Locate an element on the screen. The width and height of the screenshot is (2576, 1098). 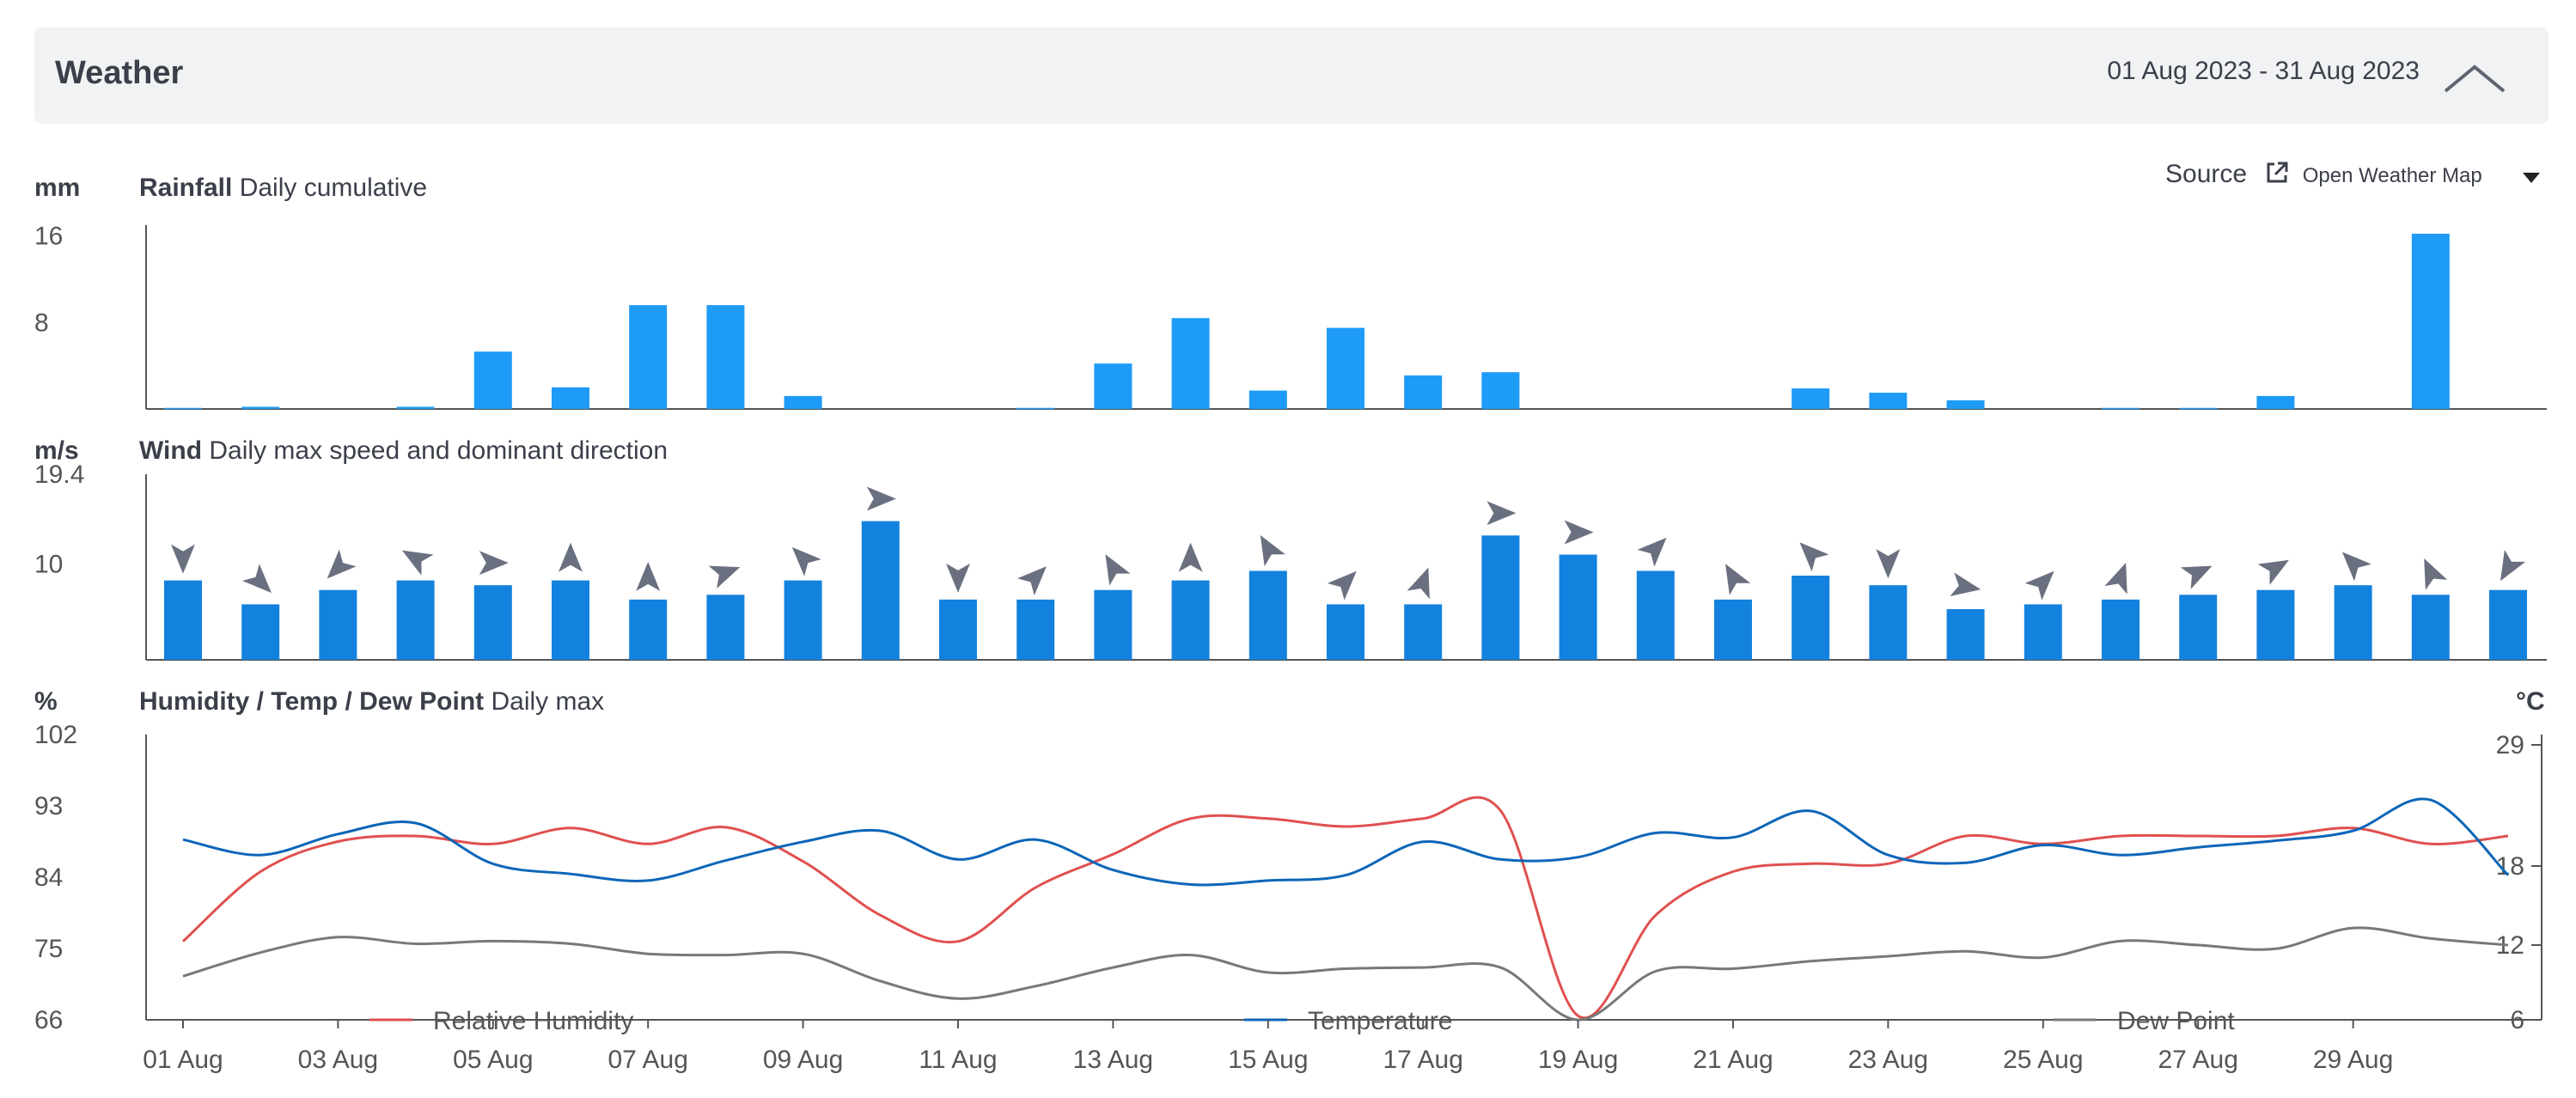
humidity-y-tick: 66 is located at coordinates (49, 1020).